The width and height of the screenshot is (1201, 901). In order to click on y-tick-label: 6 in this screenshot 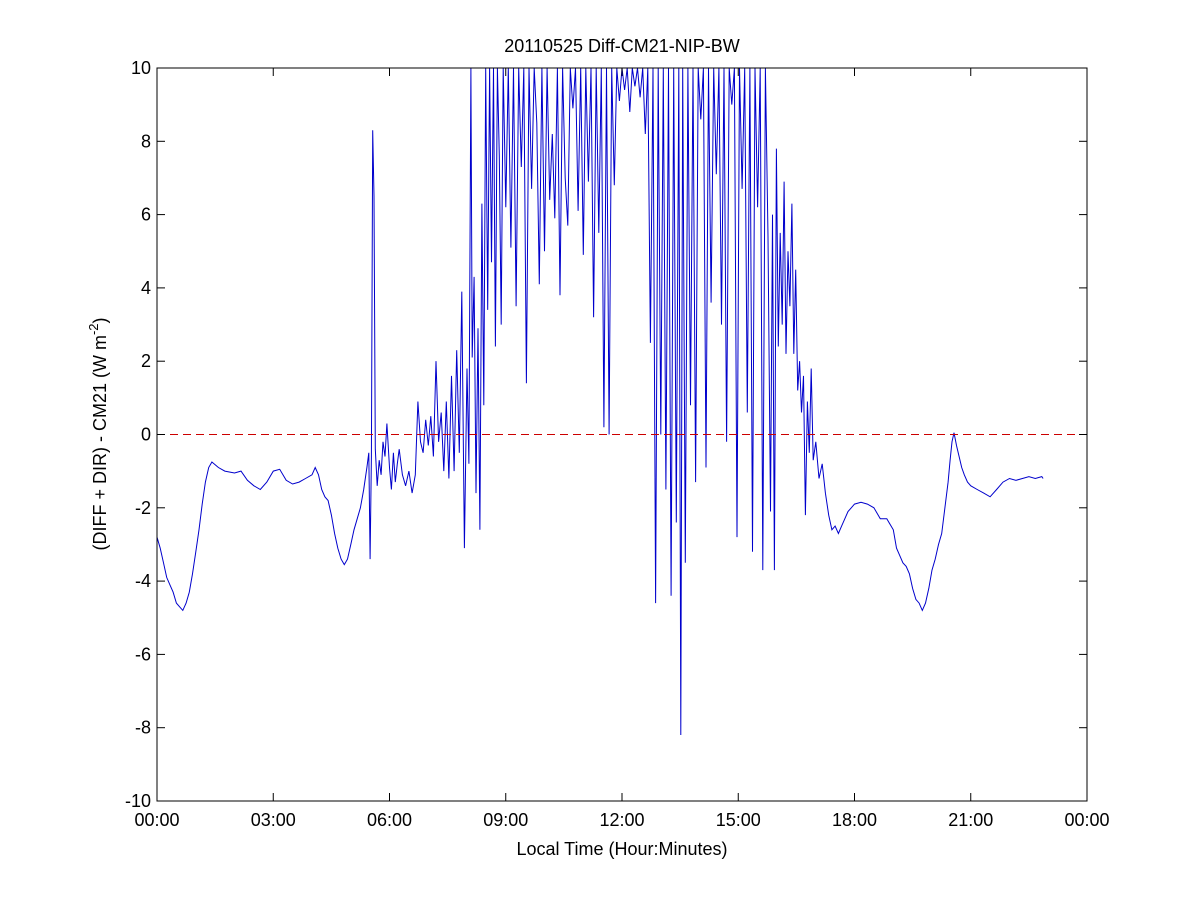, I will do `click(146, 215)`.